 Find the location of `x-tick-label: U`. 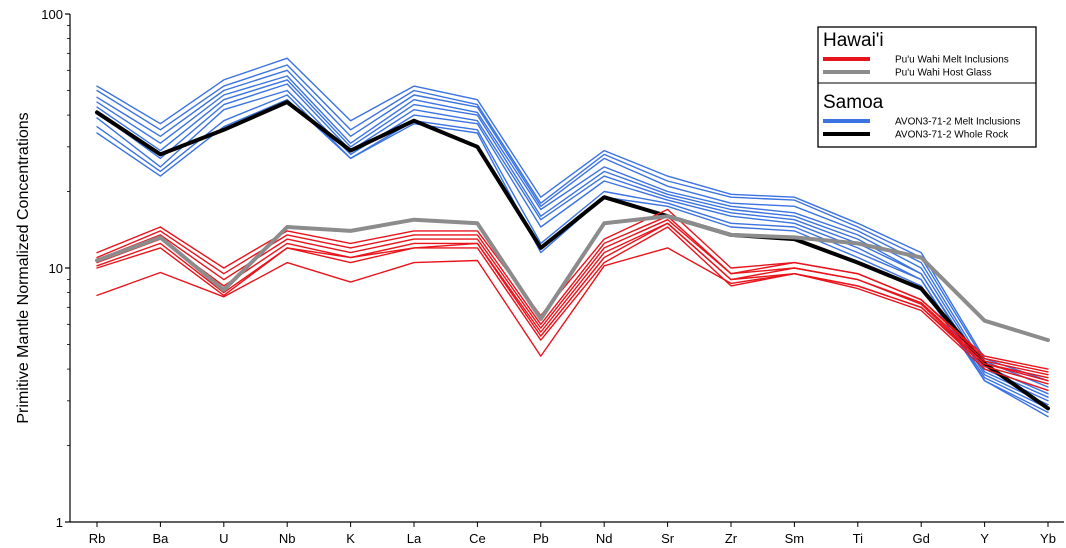

x-tick-label: U is located at coordinates (223, 538).